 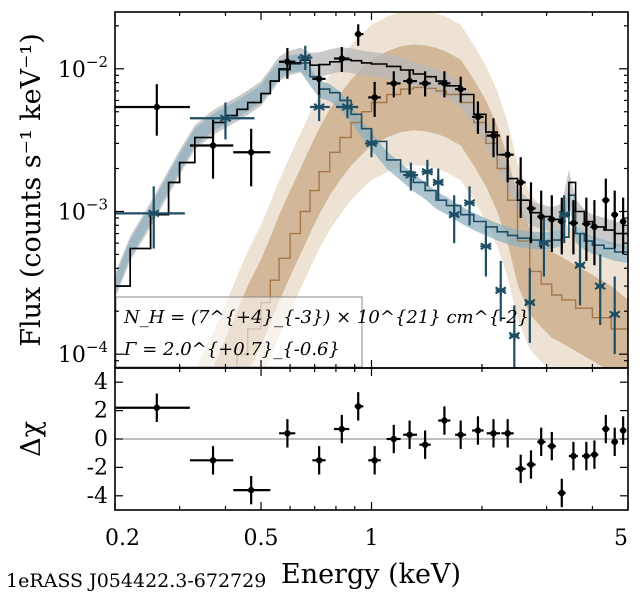 What do you see at coordinates (231, 349) in the screenshot?
I see `gamma-annotation: Γ = 2.0^{+0.7}_{-0.6}` at bounding box center [231, 349].